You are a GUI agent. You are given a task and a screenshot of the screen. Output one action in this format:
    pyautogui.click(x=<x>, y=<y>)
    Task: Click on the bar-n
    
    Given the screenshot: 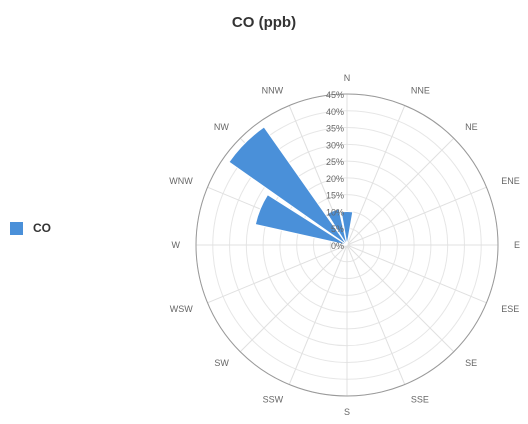 What is the action you would take?
    pyautogui.click(x=347, y=228)
    